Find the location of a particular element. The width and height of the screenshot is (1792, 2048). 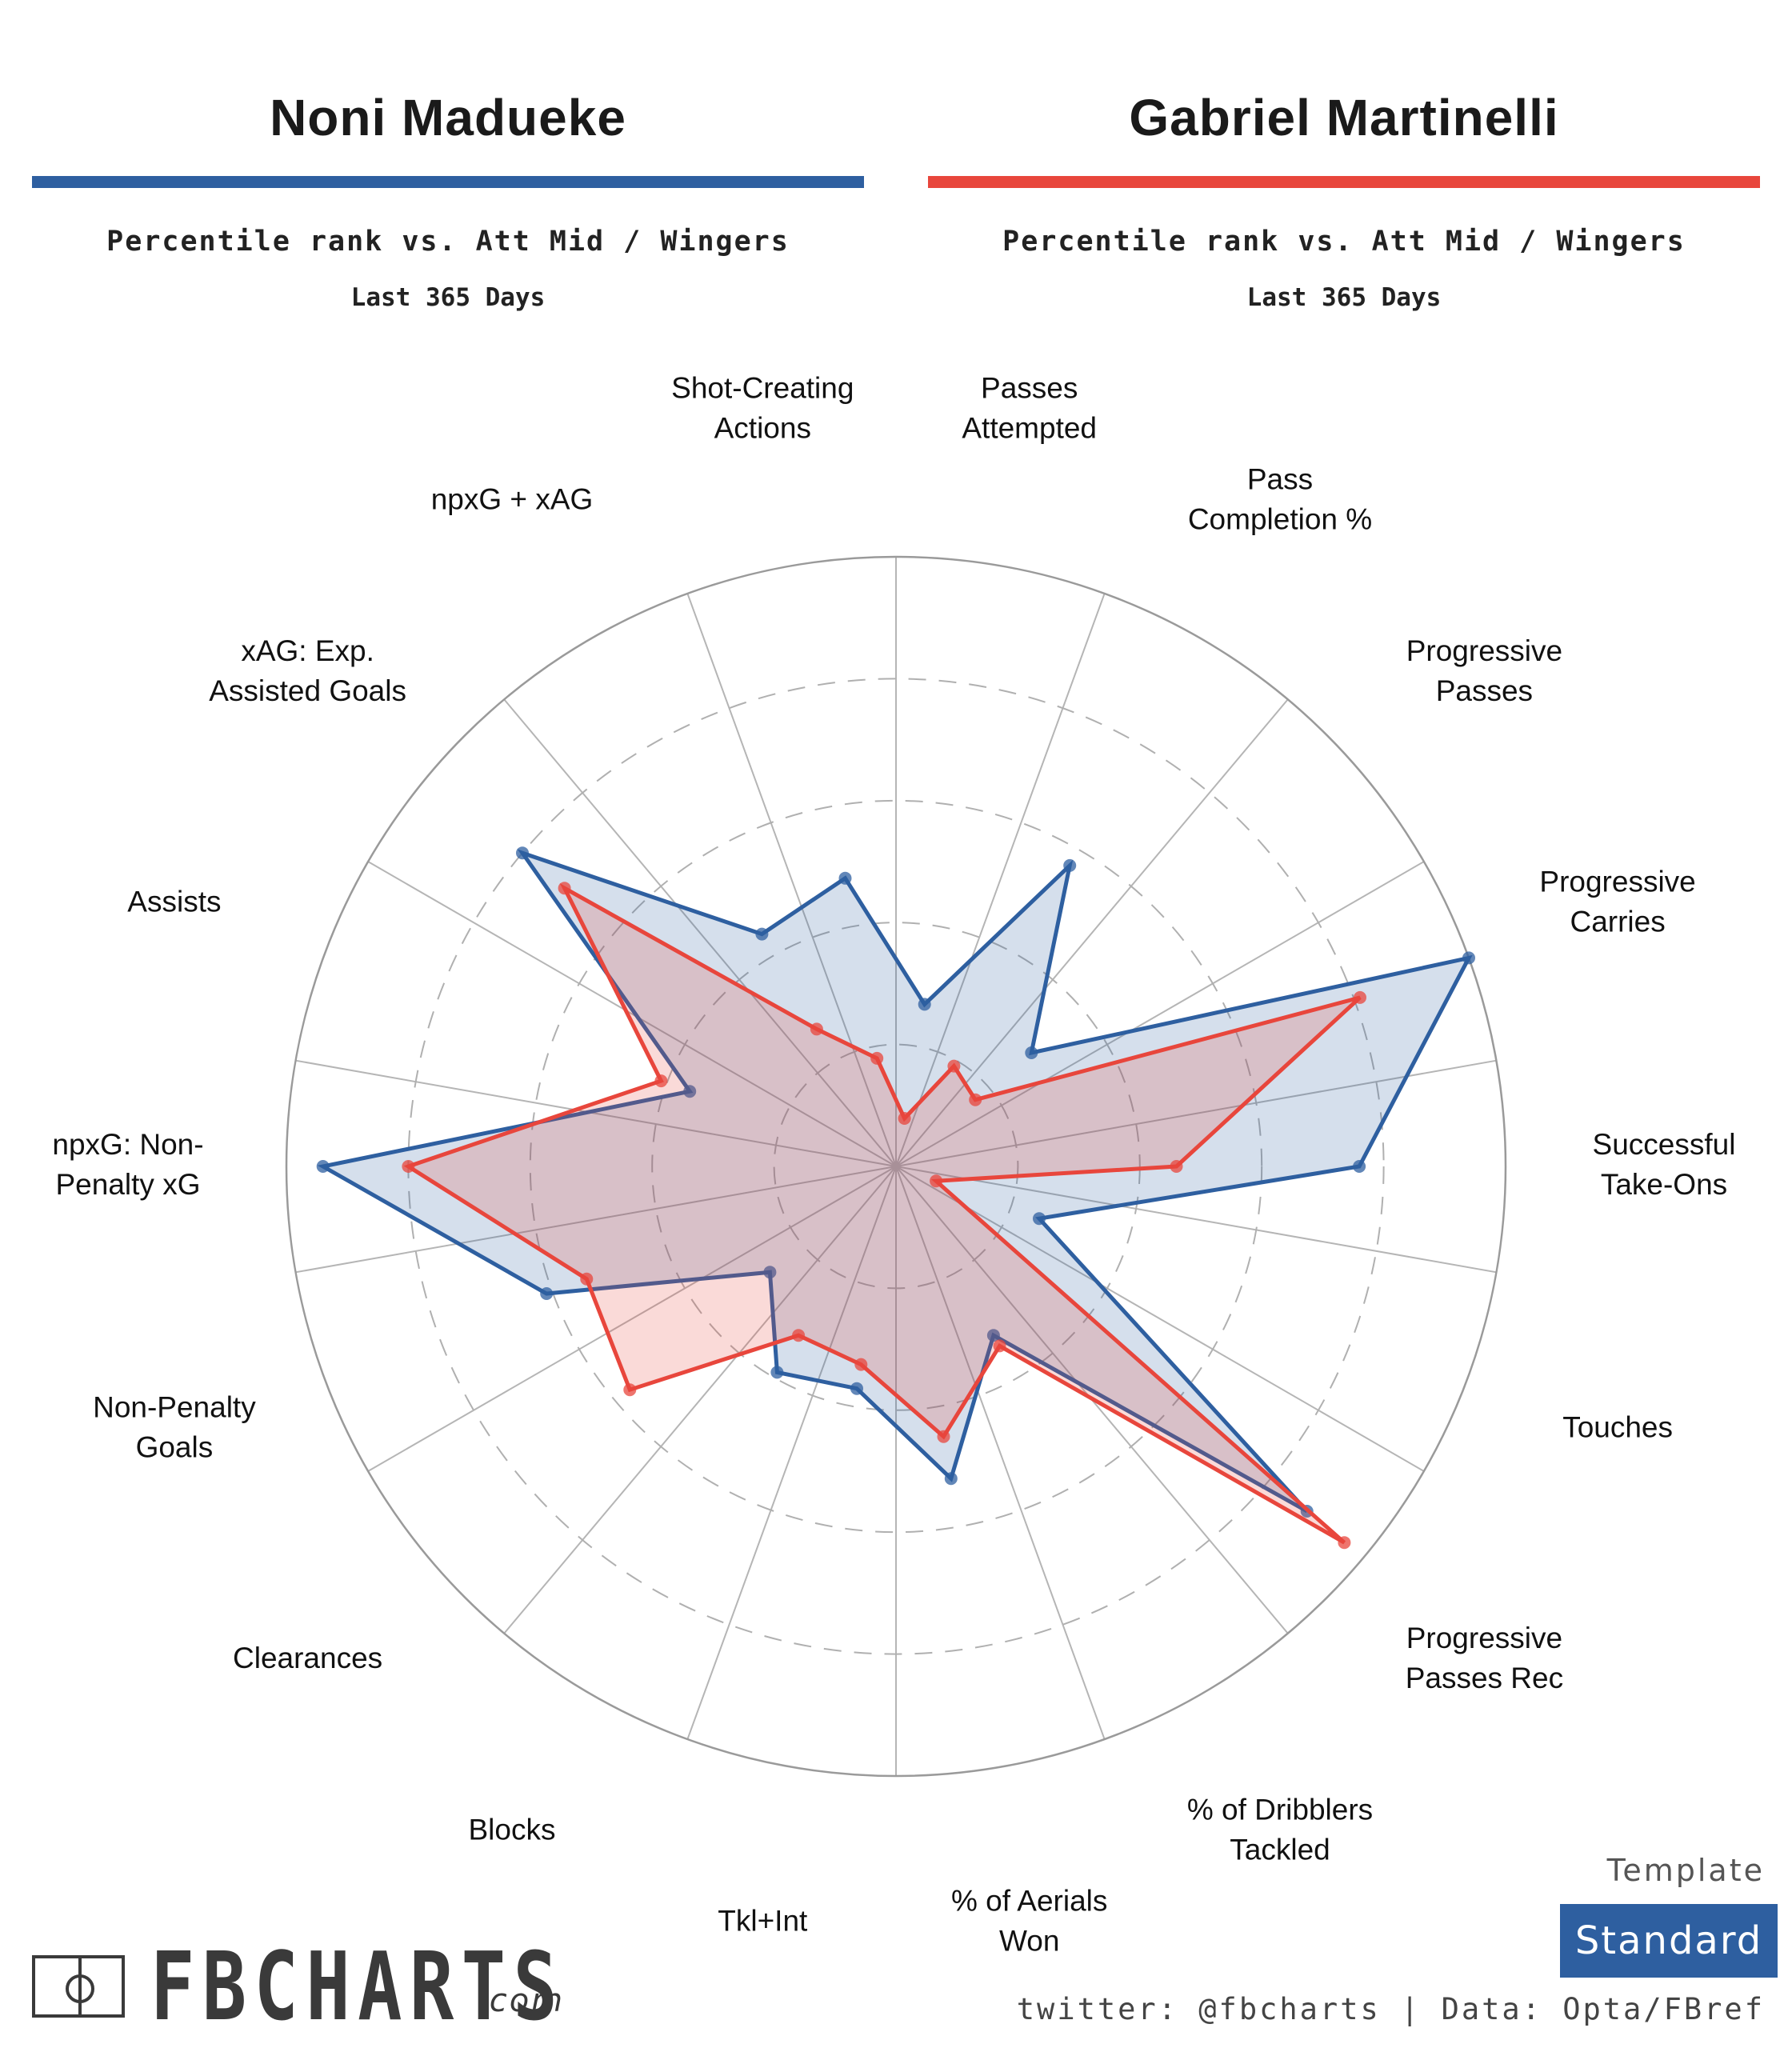

logo-wordmark: FBCHARTS is located at coordinates (358, 1986).